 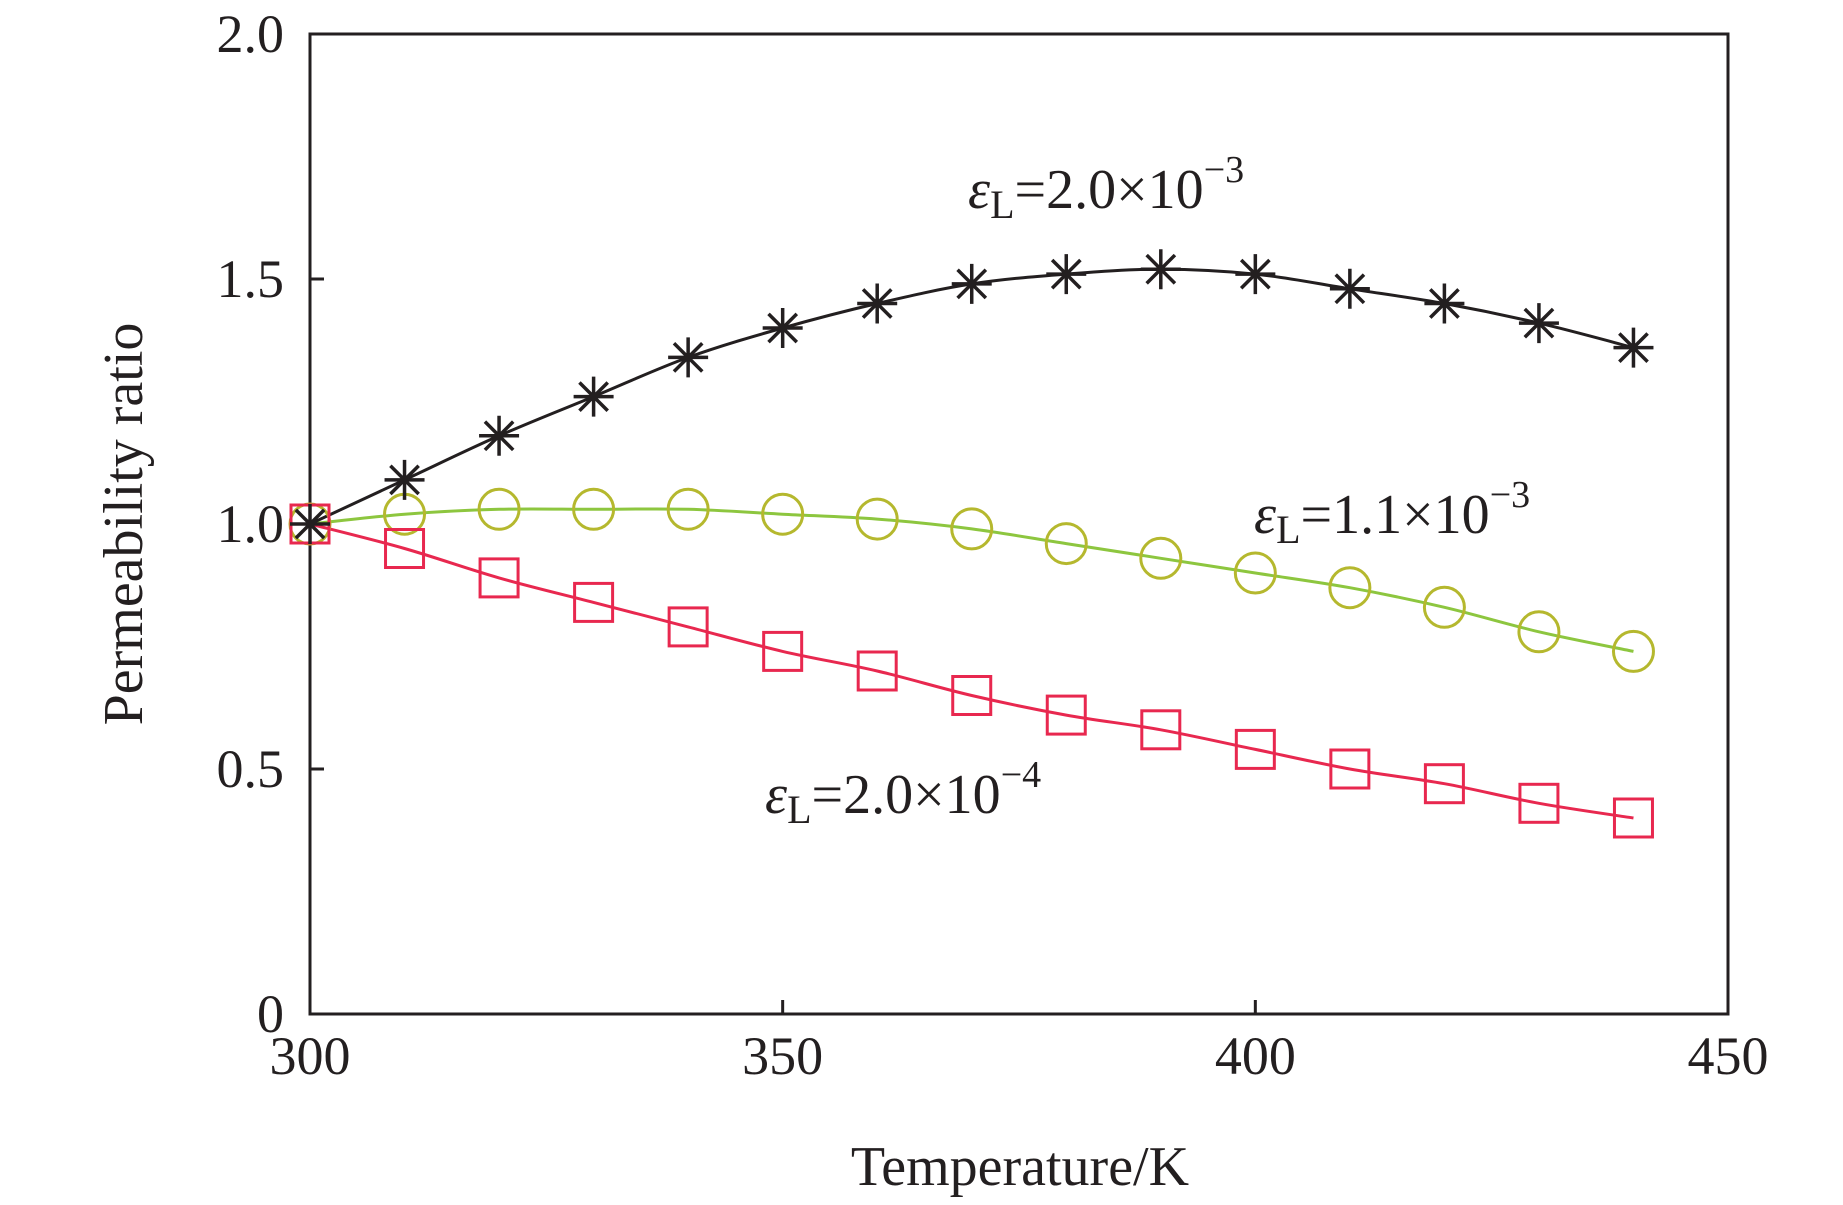 I want to click on y-tick-label-2: 2.0, so click(x=251, y=34).